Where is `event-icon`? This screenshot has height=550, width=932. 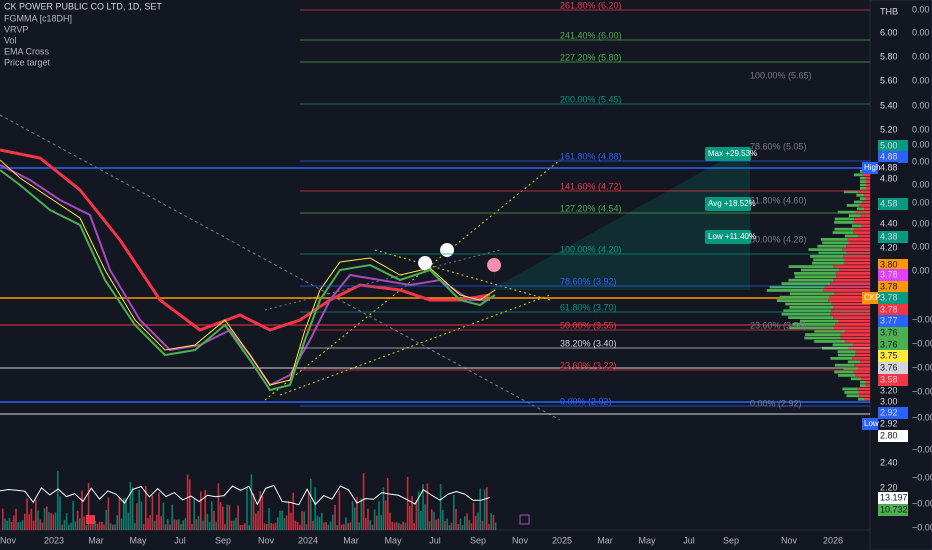 event-icon is located at coordinates (90, 519).